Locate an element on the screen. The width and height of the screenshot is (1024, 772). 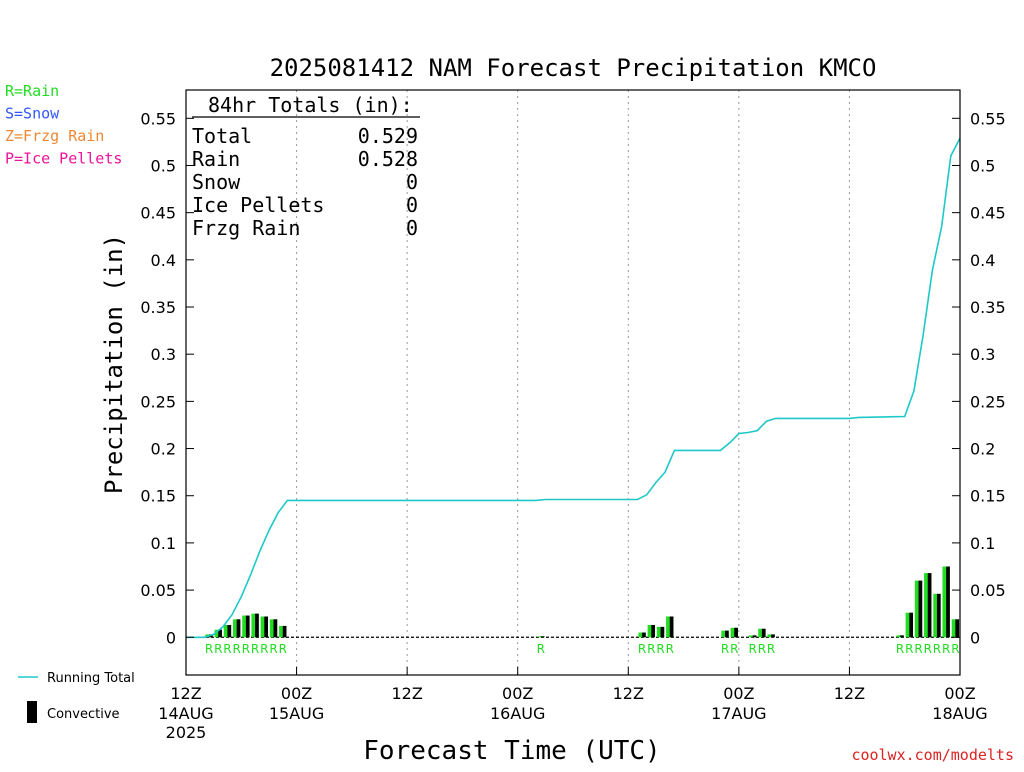
totals-row-value: 0.528 is located at coordinates (388, 159).